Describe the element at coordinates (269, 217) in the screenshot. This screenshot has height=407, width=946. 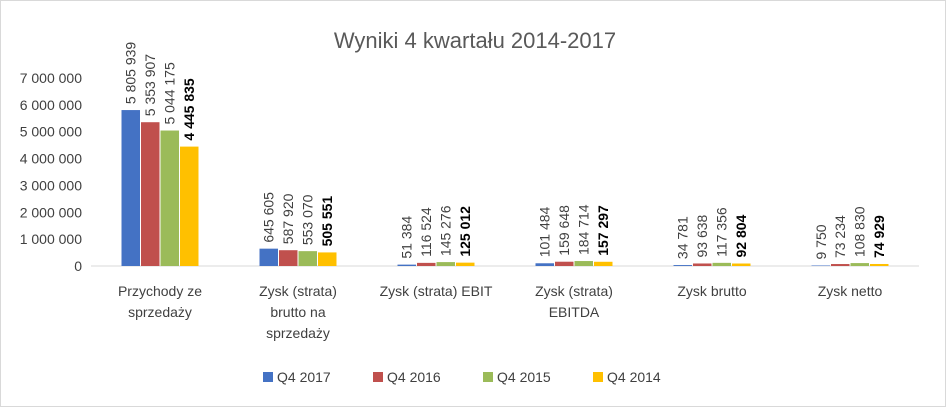
I see `data-label: 645 605` at that location.